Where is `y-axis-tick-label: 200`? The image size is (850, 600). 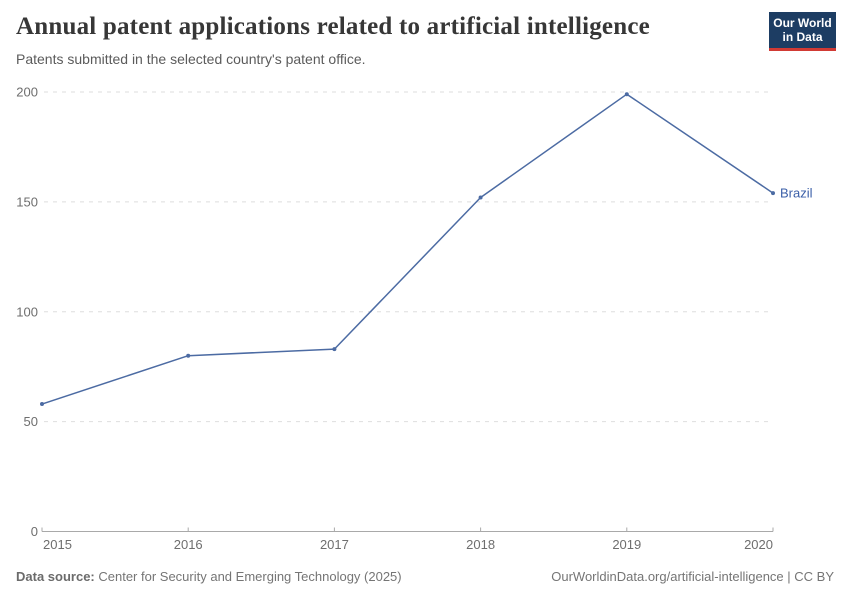 y-axis-tick-label: 200 is located at coordinates (27, 92).